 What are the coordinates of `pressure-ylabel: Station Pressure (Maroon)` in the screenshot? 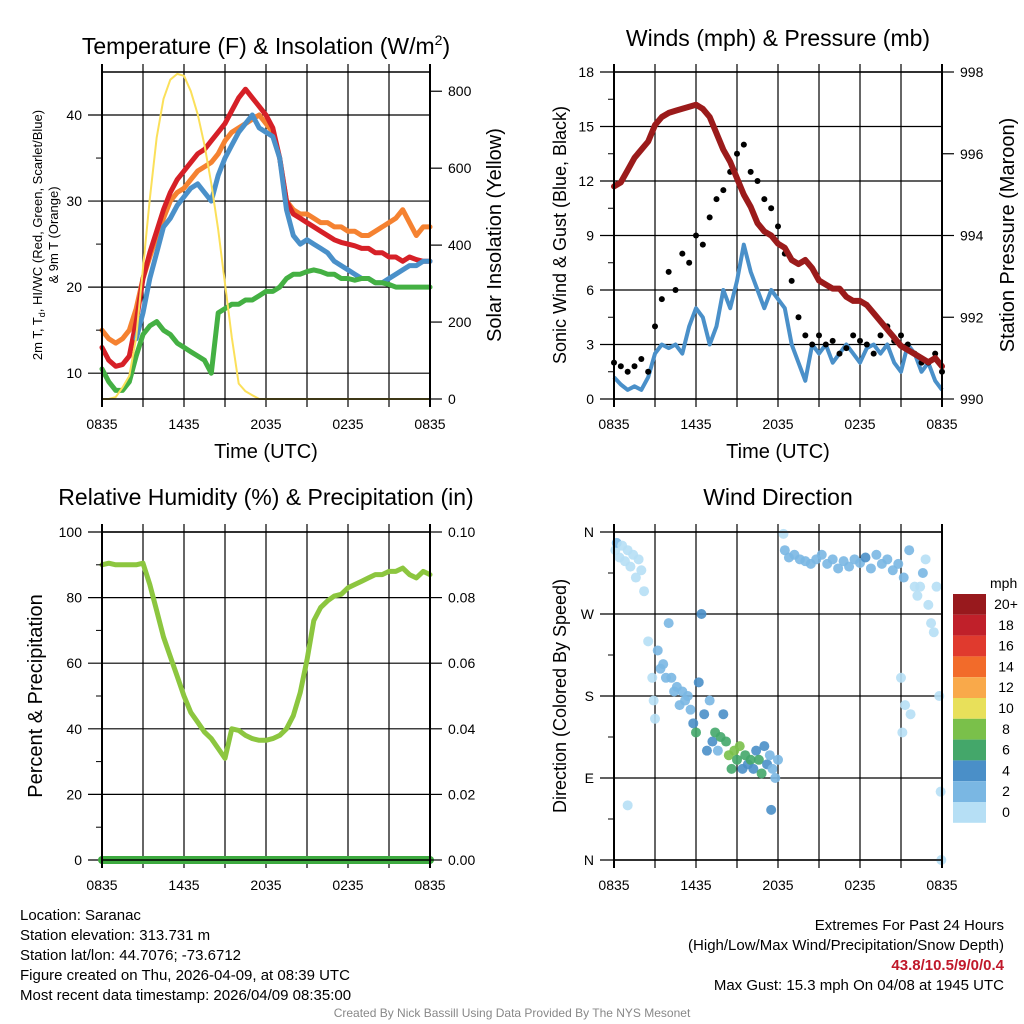 It's located at (1008, 235).